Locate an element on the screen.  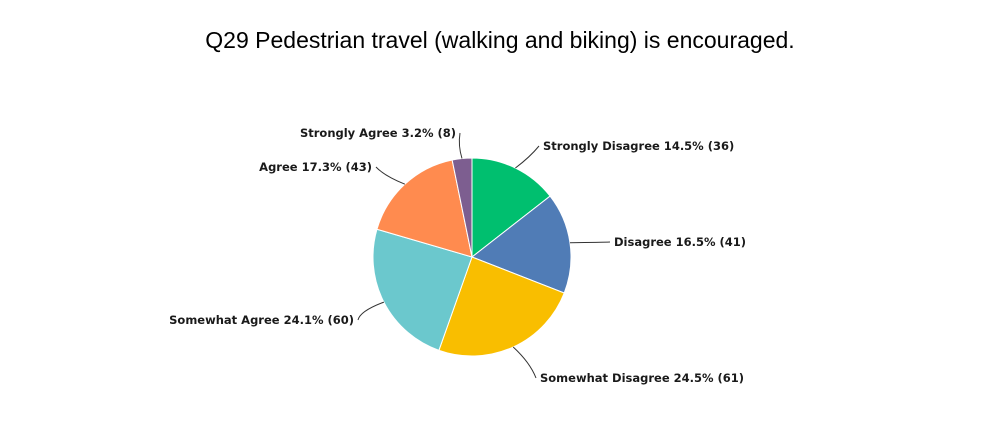
pie-slice-somewhat-agree is located at coordinates (422, 289).